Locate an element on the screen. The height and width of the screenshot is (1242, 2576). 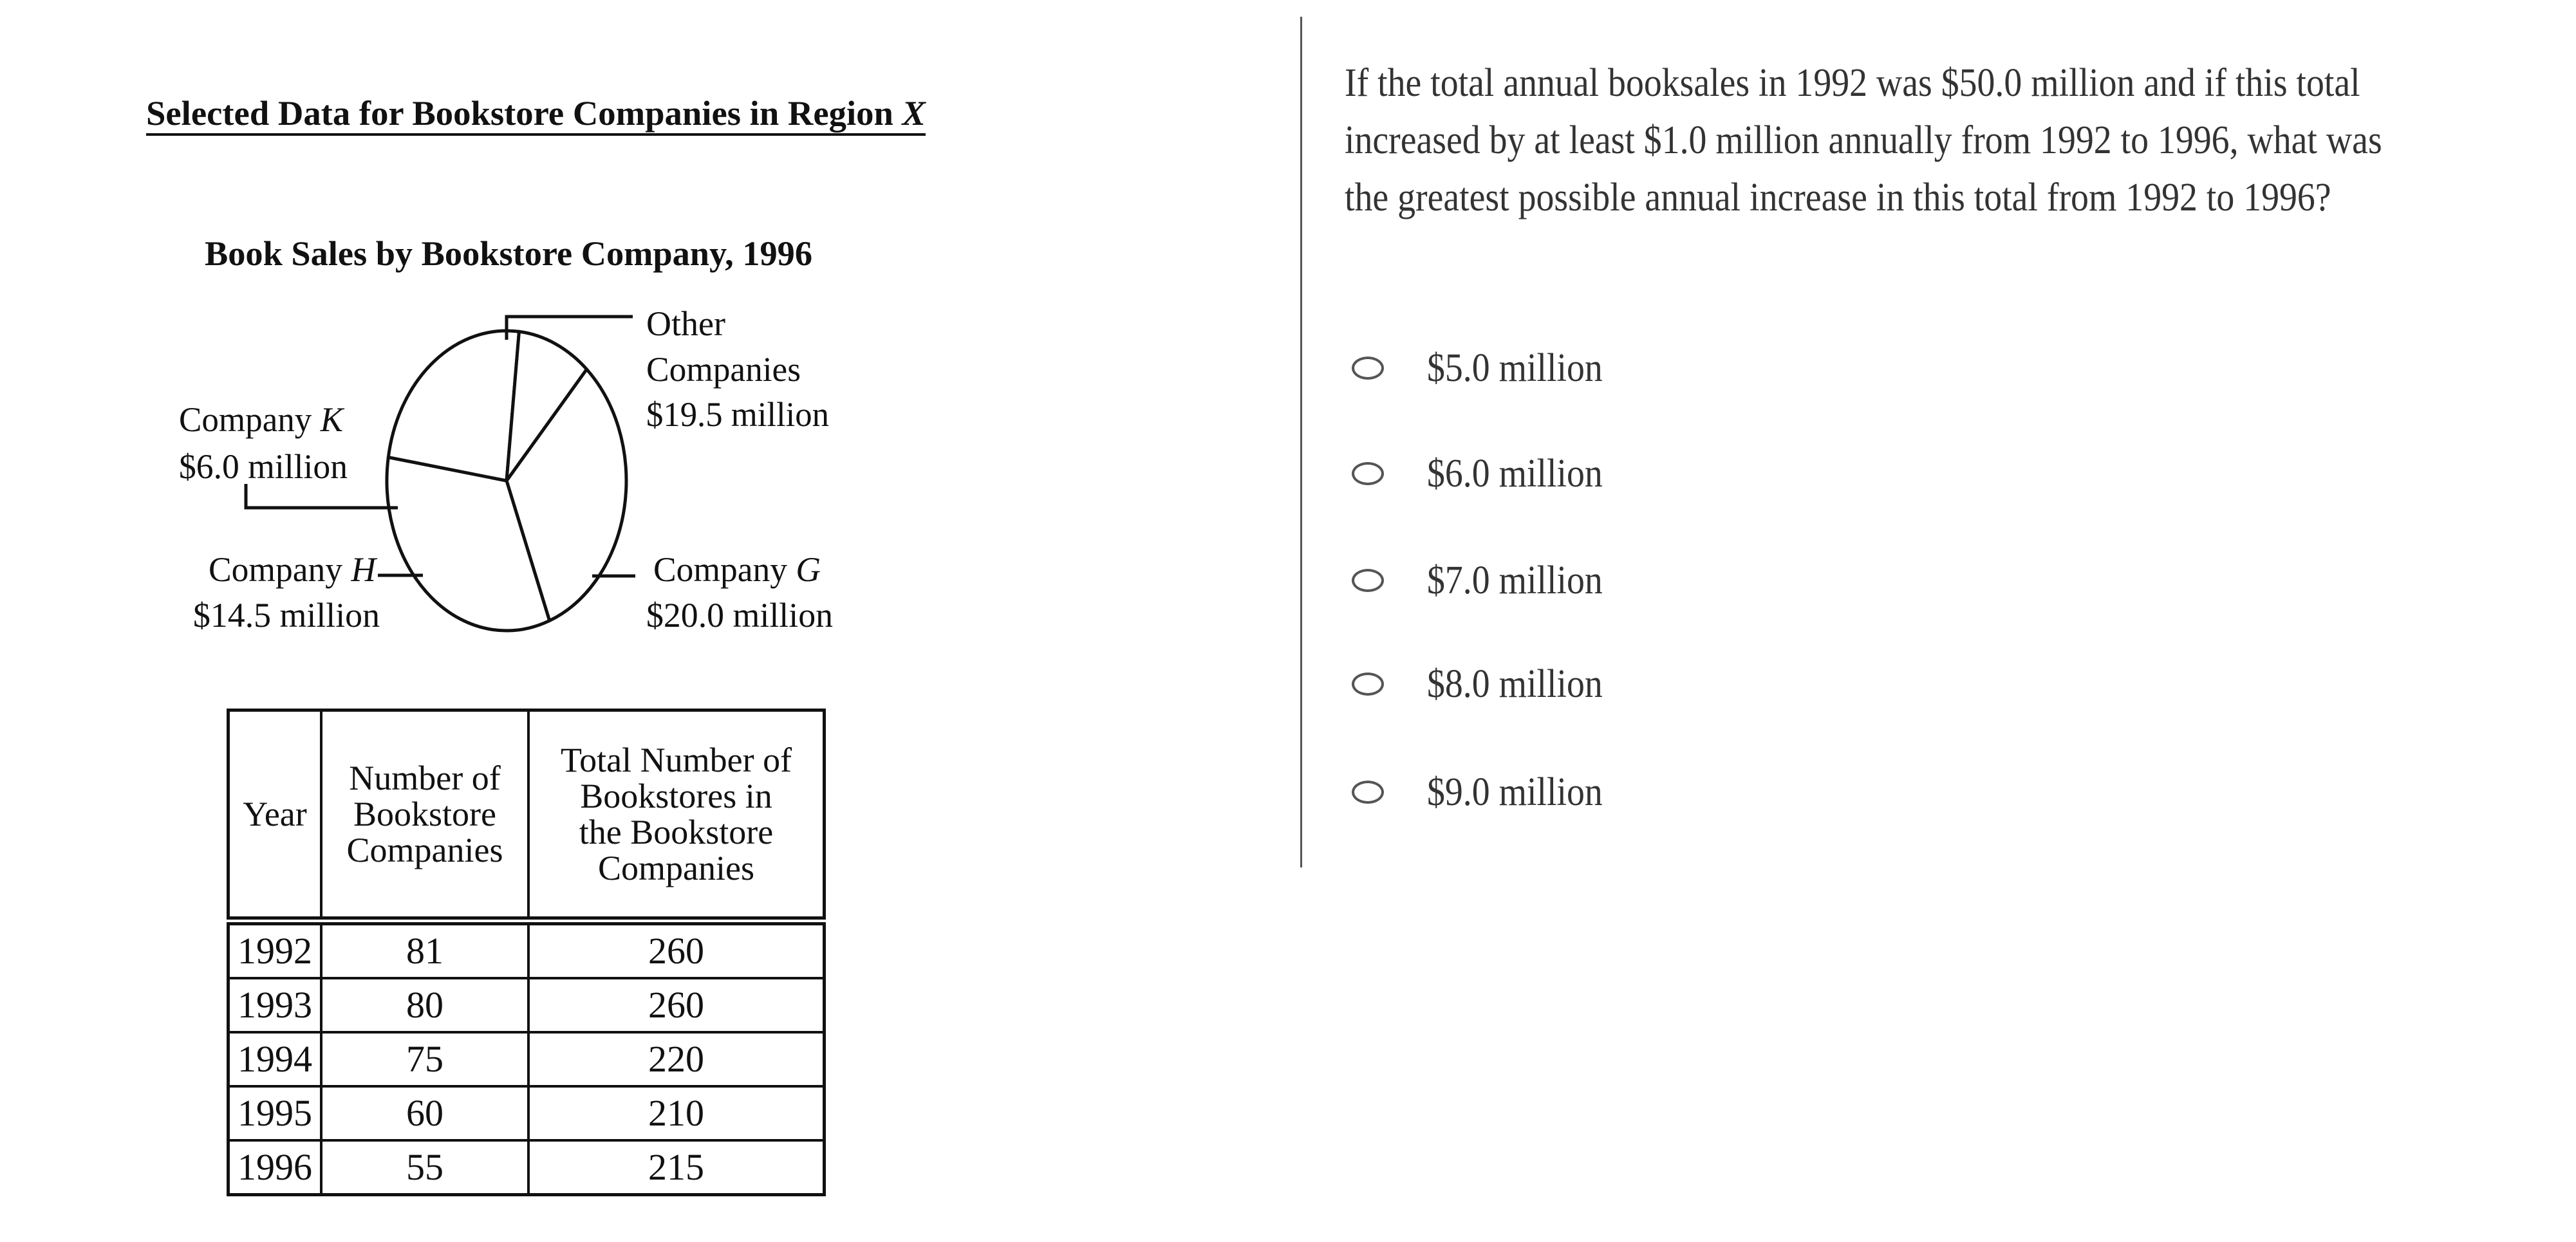
pie-slice-company-g is located at coordinates (468, 544).